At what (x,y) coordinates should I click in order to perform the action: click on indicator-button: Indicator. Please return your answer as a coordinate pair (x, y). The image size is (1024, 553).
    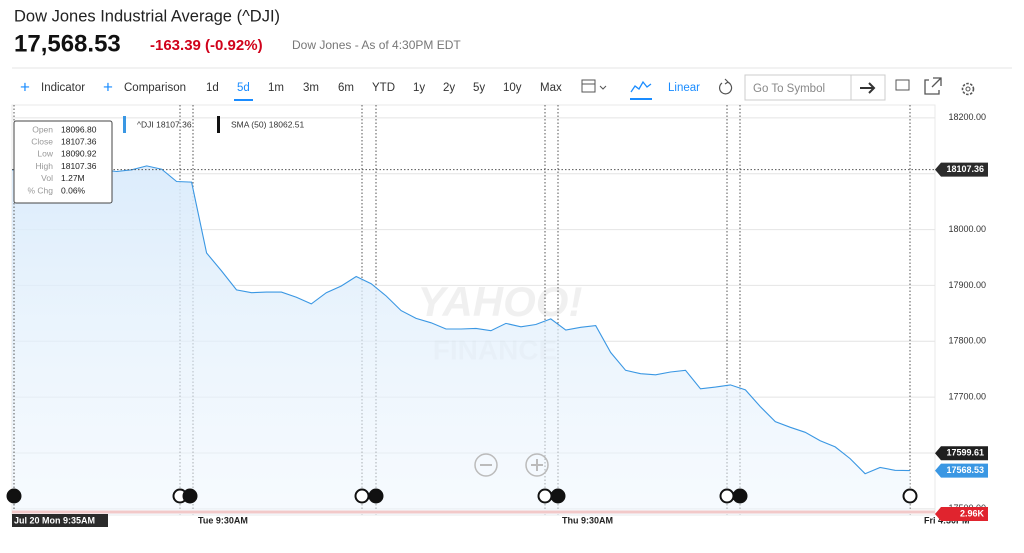
    Looking at the image, I should click on (63, 88).